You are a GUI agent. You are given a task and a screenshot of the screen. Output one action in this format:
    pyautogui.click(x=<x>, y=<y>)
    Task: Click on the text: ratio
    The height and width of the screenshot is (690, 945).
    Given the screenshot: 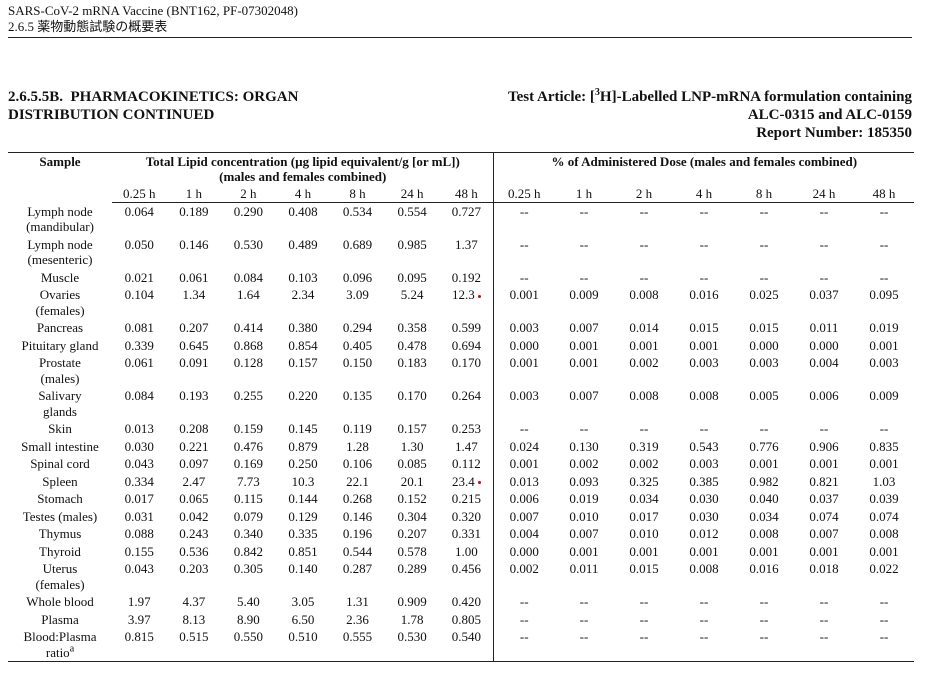 What is the action you would take?
    pyautogui.click(x=57, y=652)
    